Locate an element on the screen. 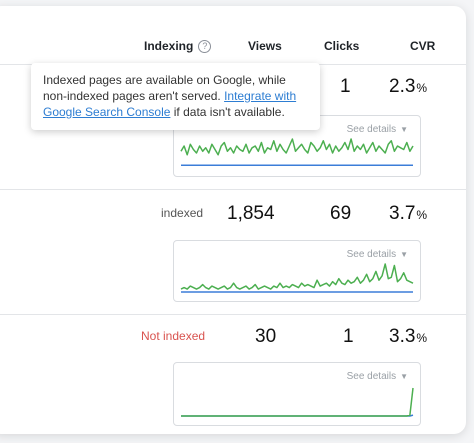 The height and width of the screenshot is (443, 474). cvr-value: 2.3% is located at coordinates (408, 87).